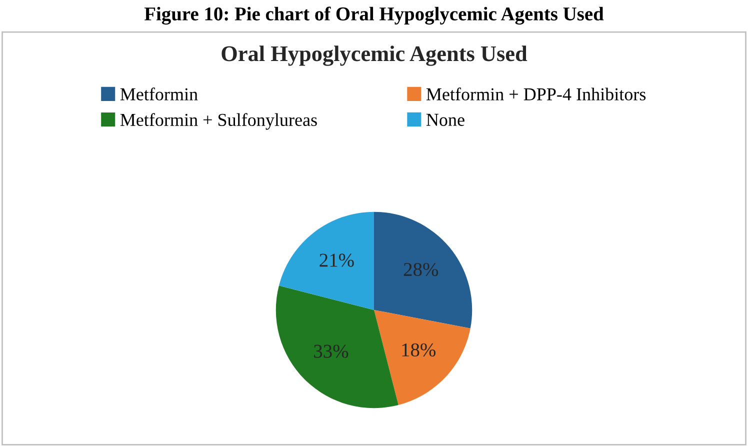  What do you see at coordinates (536, 94) in the screenshot?
I see `legend-label: Metformin + DPP-4 Inhibitors` at bounding box center [536, 94].